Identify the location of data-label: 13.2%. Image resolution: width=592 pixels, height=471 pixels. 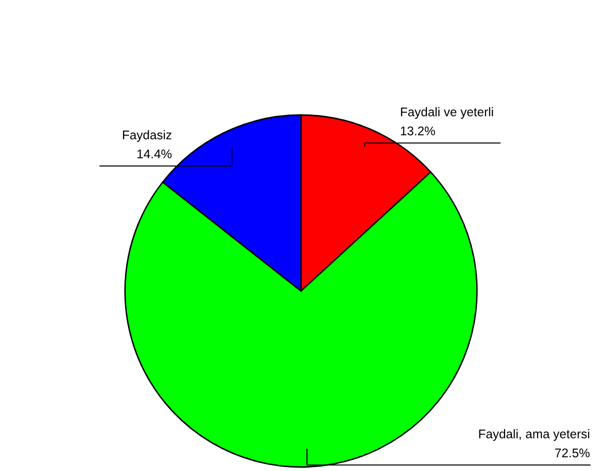
(417, 131).